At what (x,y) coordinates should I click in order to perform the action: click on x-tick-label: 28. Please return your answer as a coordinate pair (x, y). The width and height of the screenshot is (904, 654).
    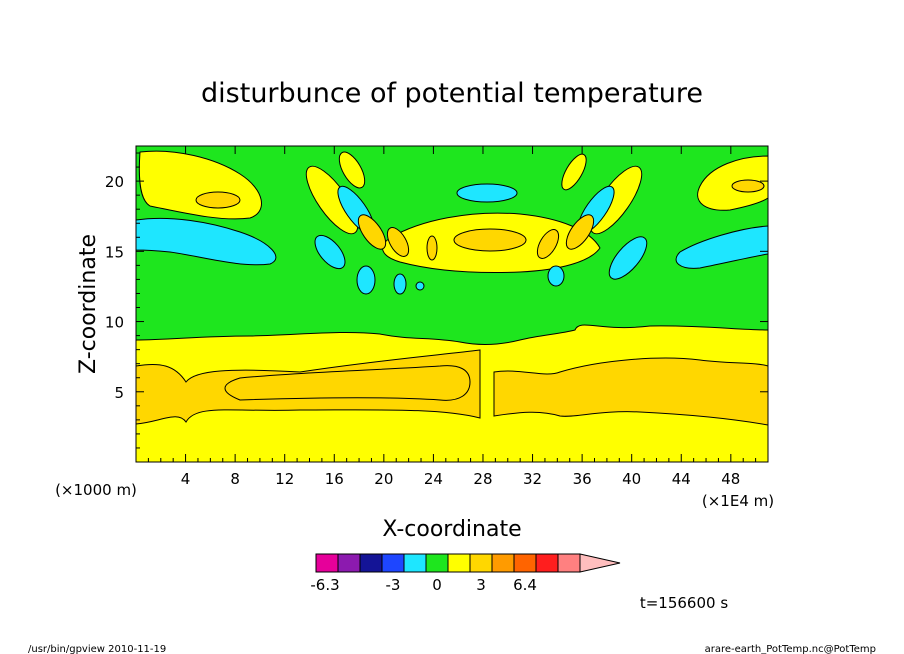
    Looking at the image, I should click on (482, 479).